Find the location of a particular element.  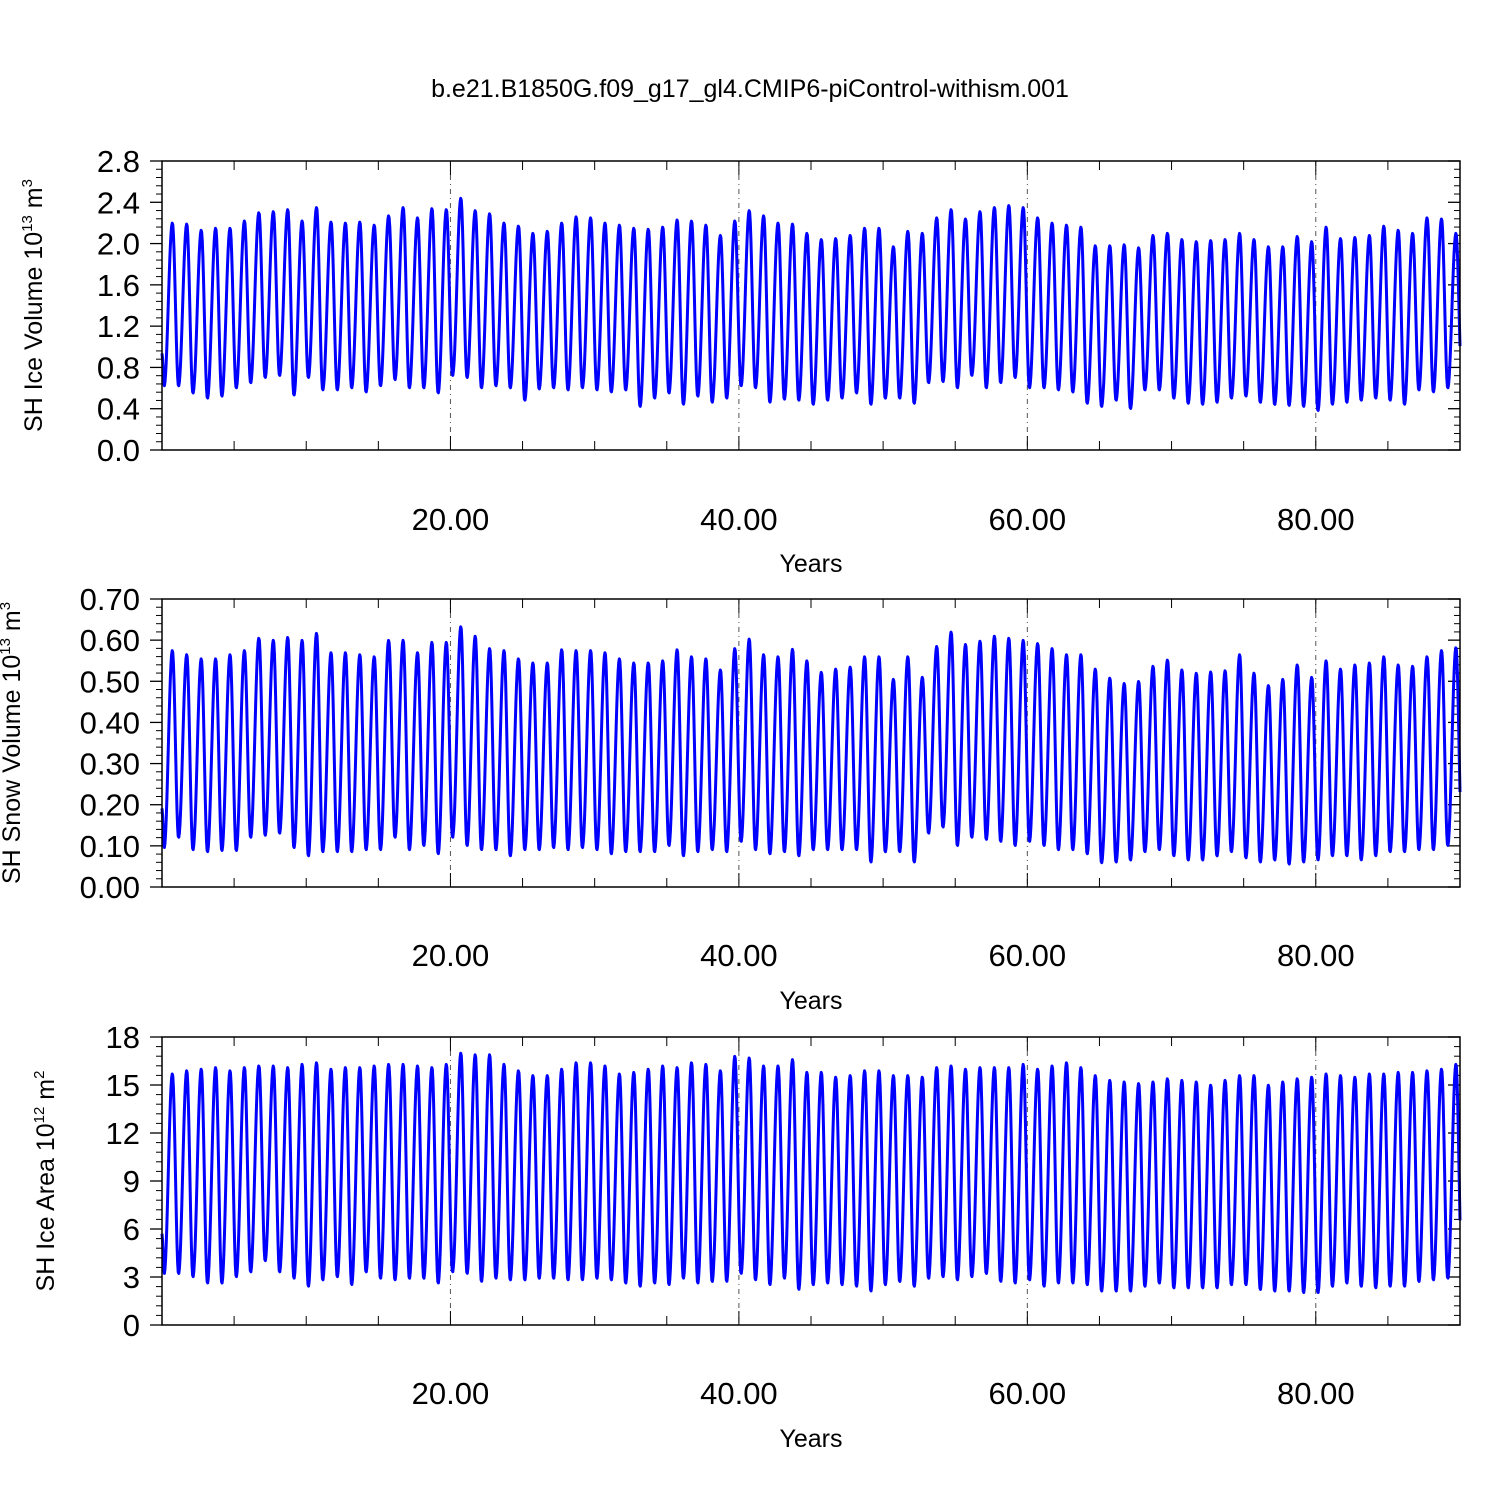

y-tick-label: 0.60 is located at coordinates (110, 640).